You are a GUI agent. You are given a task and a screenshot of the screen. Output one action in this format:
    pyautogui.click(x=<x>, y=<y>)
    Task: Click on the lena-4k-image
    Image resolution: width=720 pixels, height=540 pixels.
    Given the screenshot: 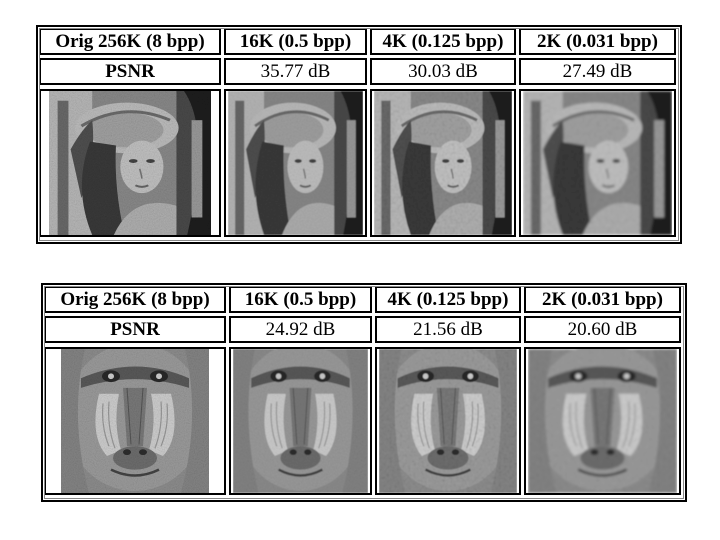 What is the action you would take?
    pyautogui.click(x=443, y=163)
    